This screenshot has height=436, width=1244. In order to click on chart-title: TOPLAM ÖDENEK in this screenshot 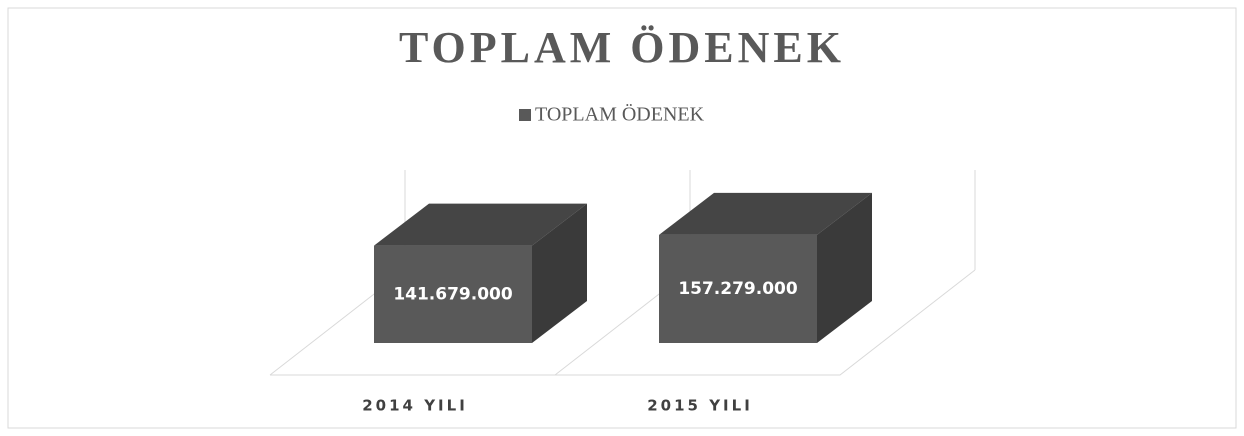, I will do `click(622, 47)`.